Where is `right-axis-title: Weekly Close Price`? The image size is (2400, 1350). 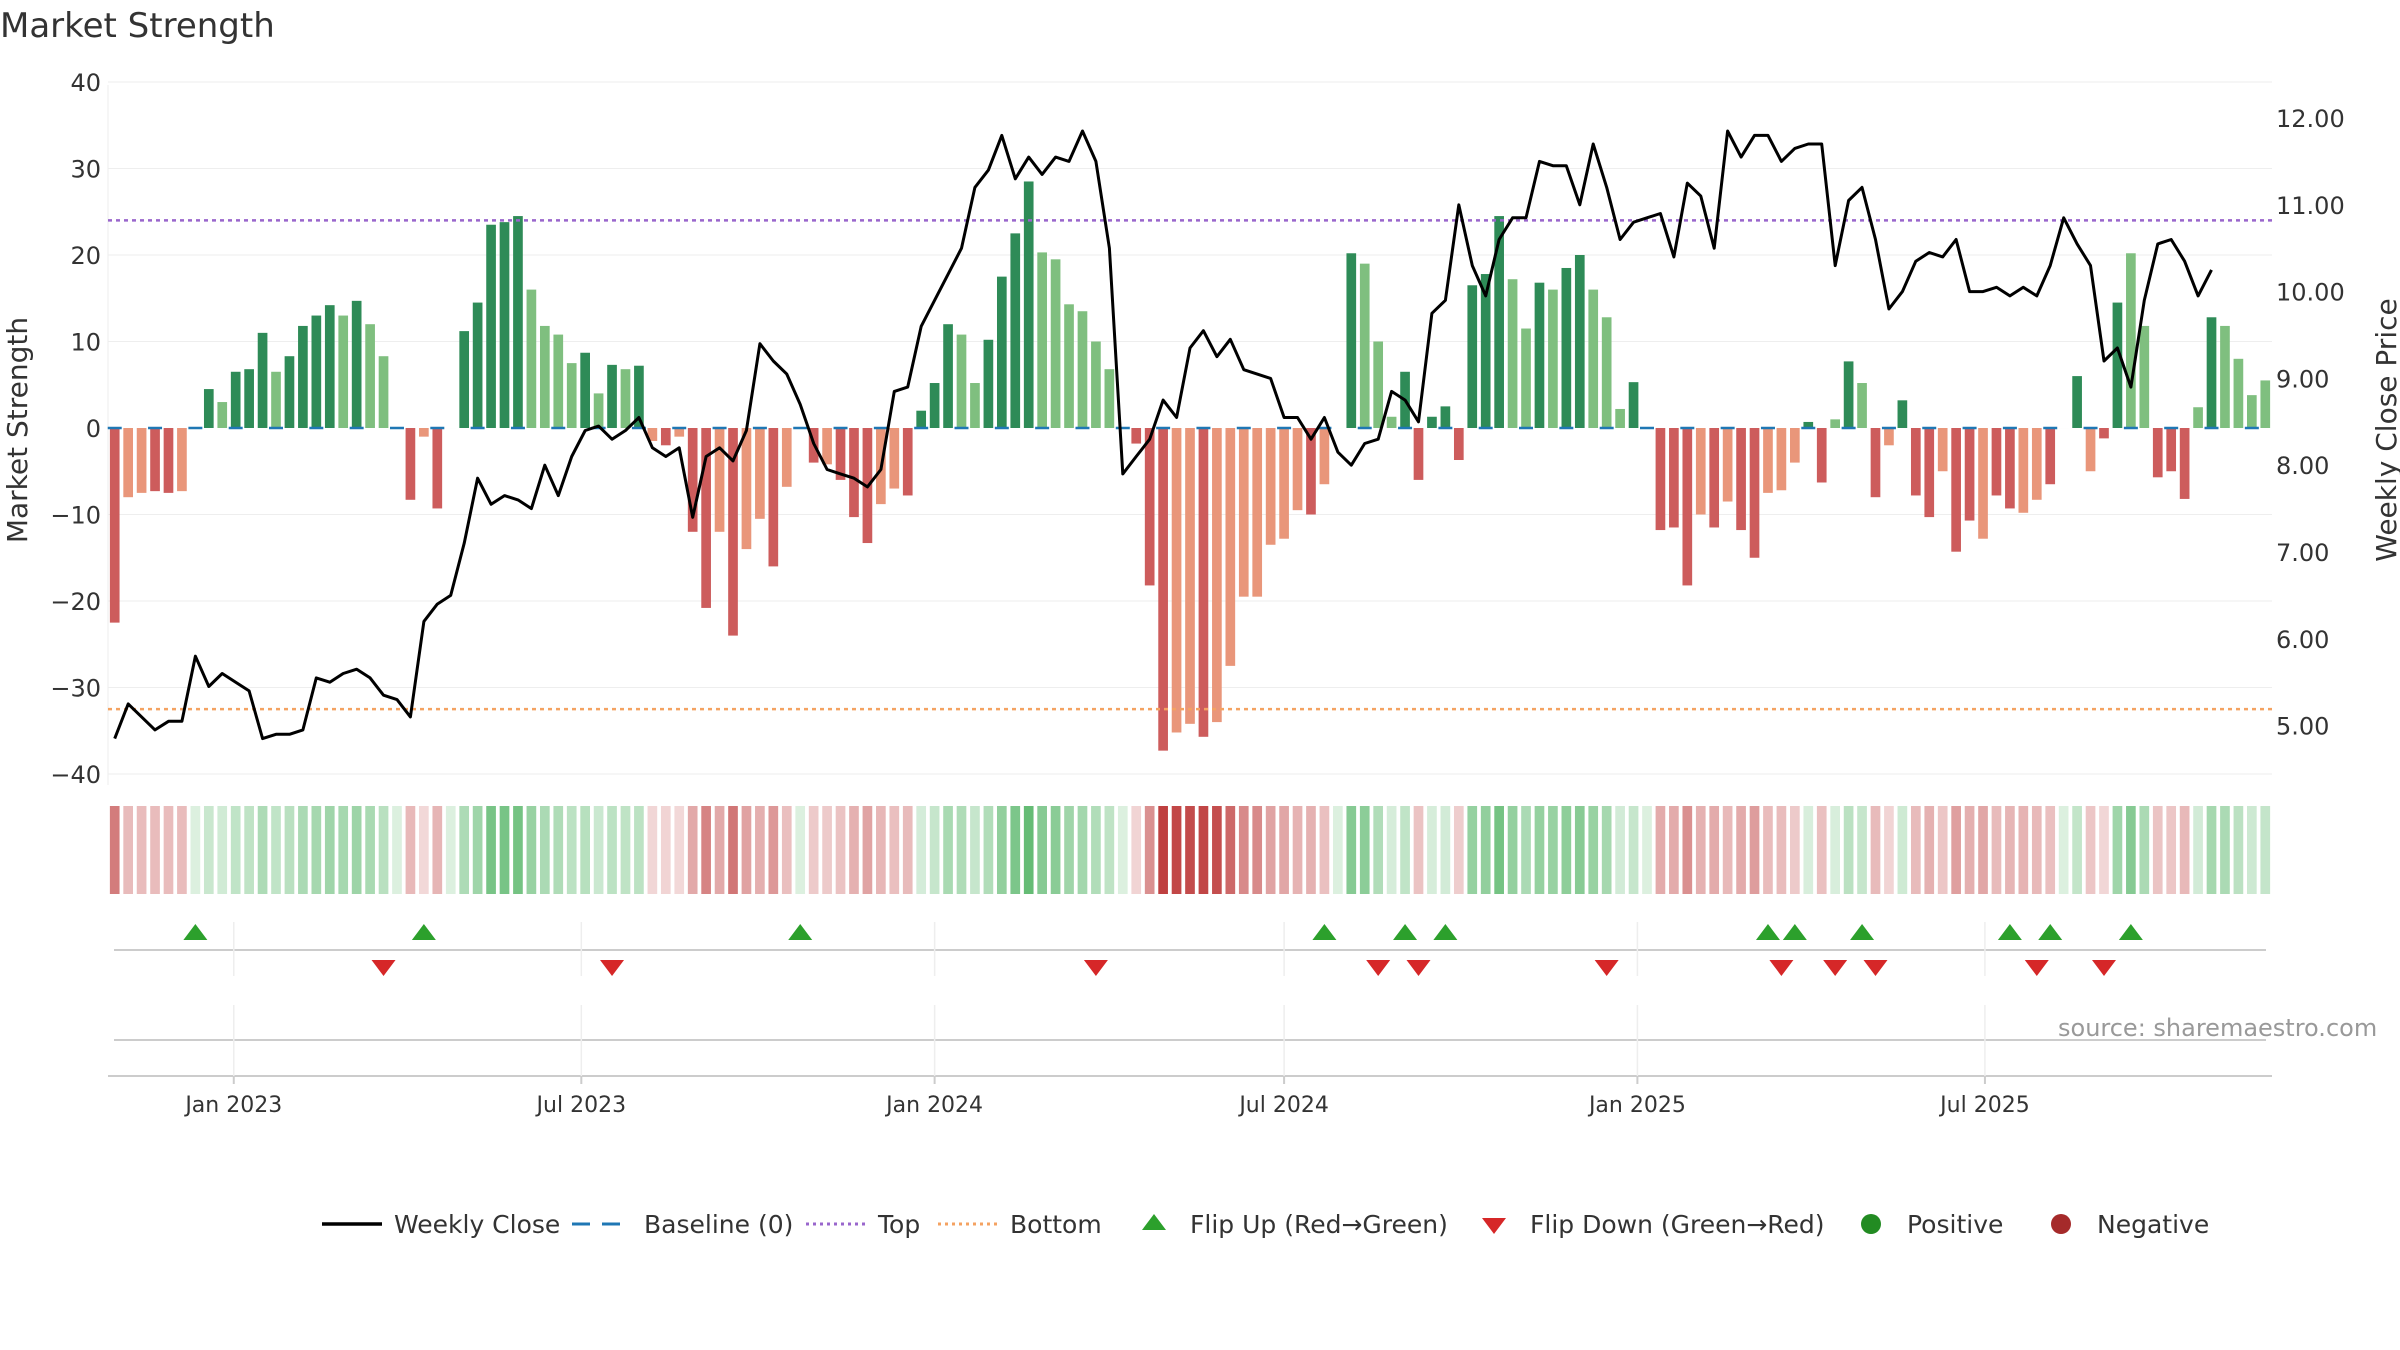
right-axis-title: Weekly Close Price is located at coordinates (2385, 429).